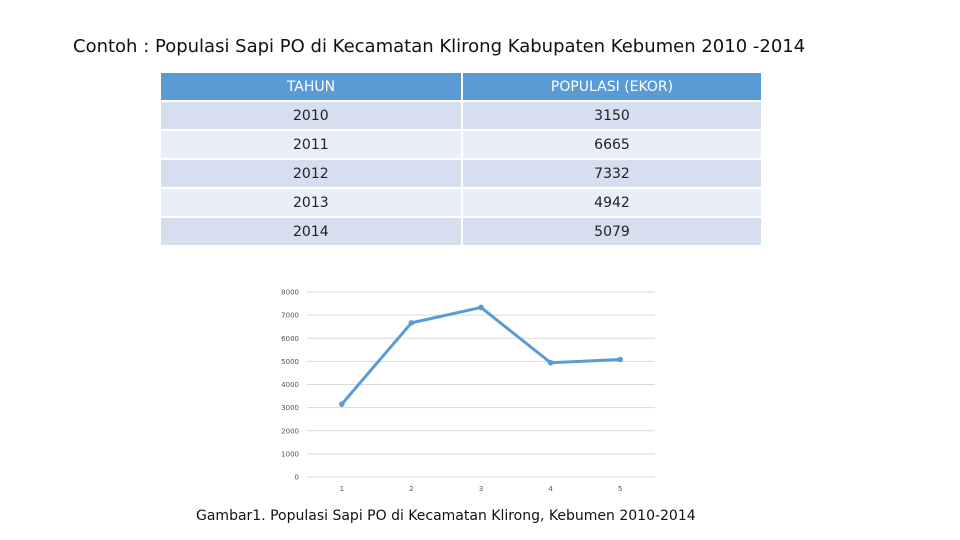  I want to click on table-cell-year: 2013, so click(312, 203).